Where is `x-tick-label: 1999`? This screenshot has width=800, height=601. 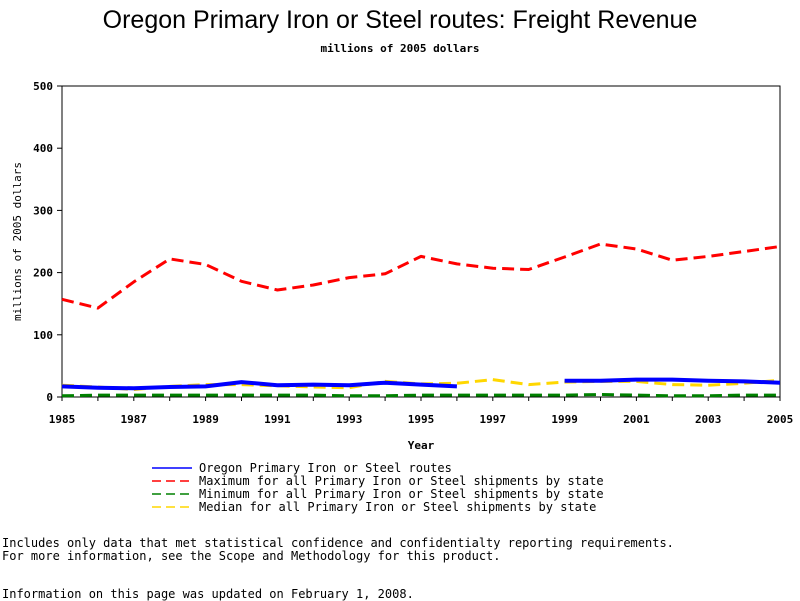
x-tick-label: 1999 is located at coordinates (564, 419).